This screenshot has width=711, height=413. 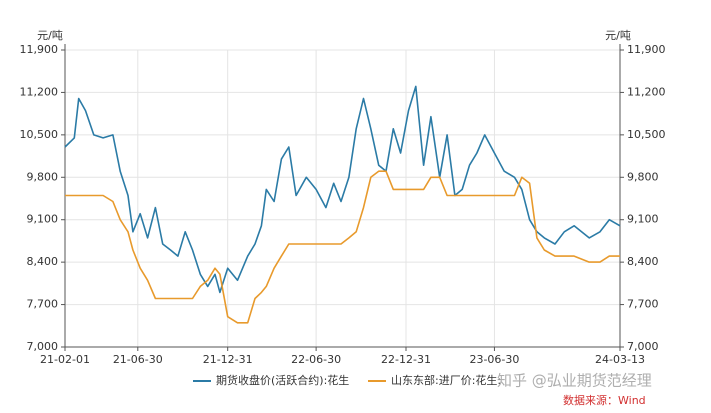 What do you see at coordinates (43, 346) in the screenshot?
I see `y-tick-label: 7,000` at bounding box center [43, 346].